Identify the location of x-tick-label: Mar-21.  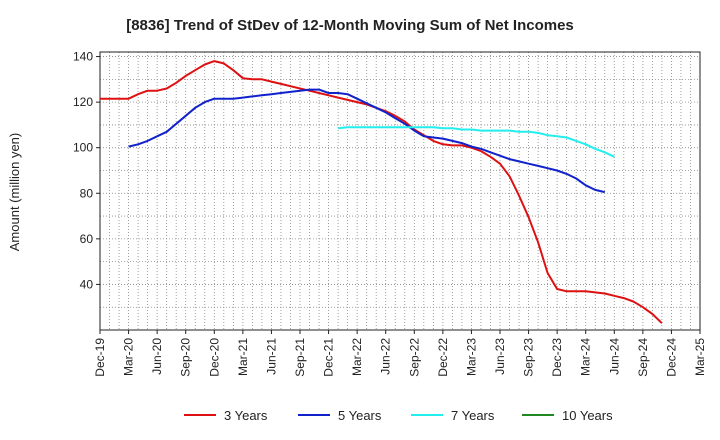
(243, 357).